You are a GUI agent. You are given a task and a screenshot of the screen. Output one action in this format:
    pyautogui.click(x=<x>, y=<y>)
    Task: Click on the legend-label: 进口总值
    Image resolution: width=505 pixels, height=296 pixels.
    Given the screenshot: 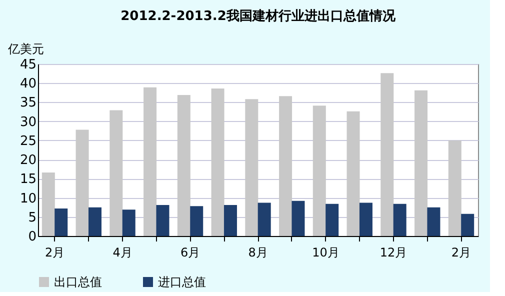 What is the action you would take?
    pyautogui.click(x=182, y=282)
    